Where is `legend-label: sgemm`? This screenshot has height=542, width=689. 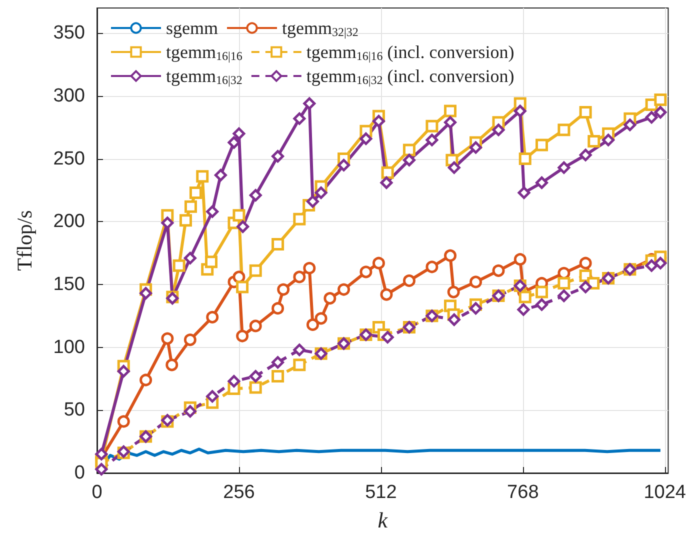
legend-label: sgemm is located at coordinates (192, 28).